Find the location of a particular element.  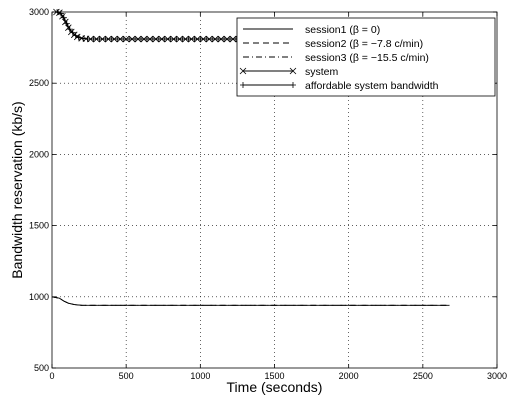

x-tick-label: 500 is located at coordinates (126, 376).